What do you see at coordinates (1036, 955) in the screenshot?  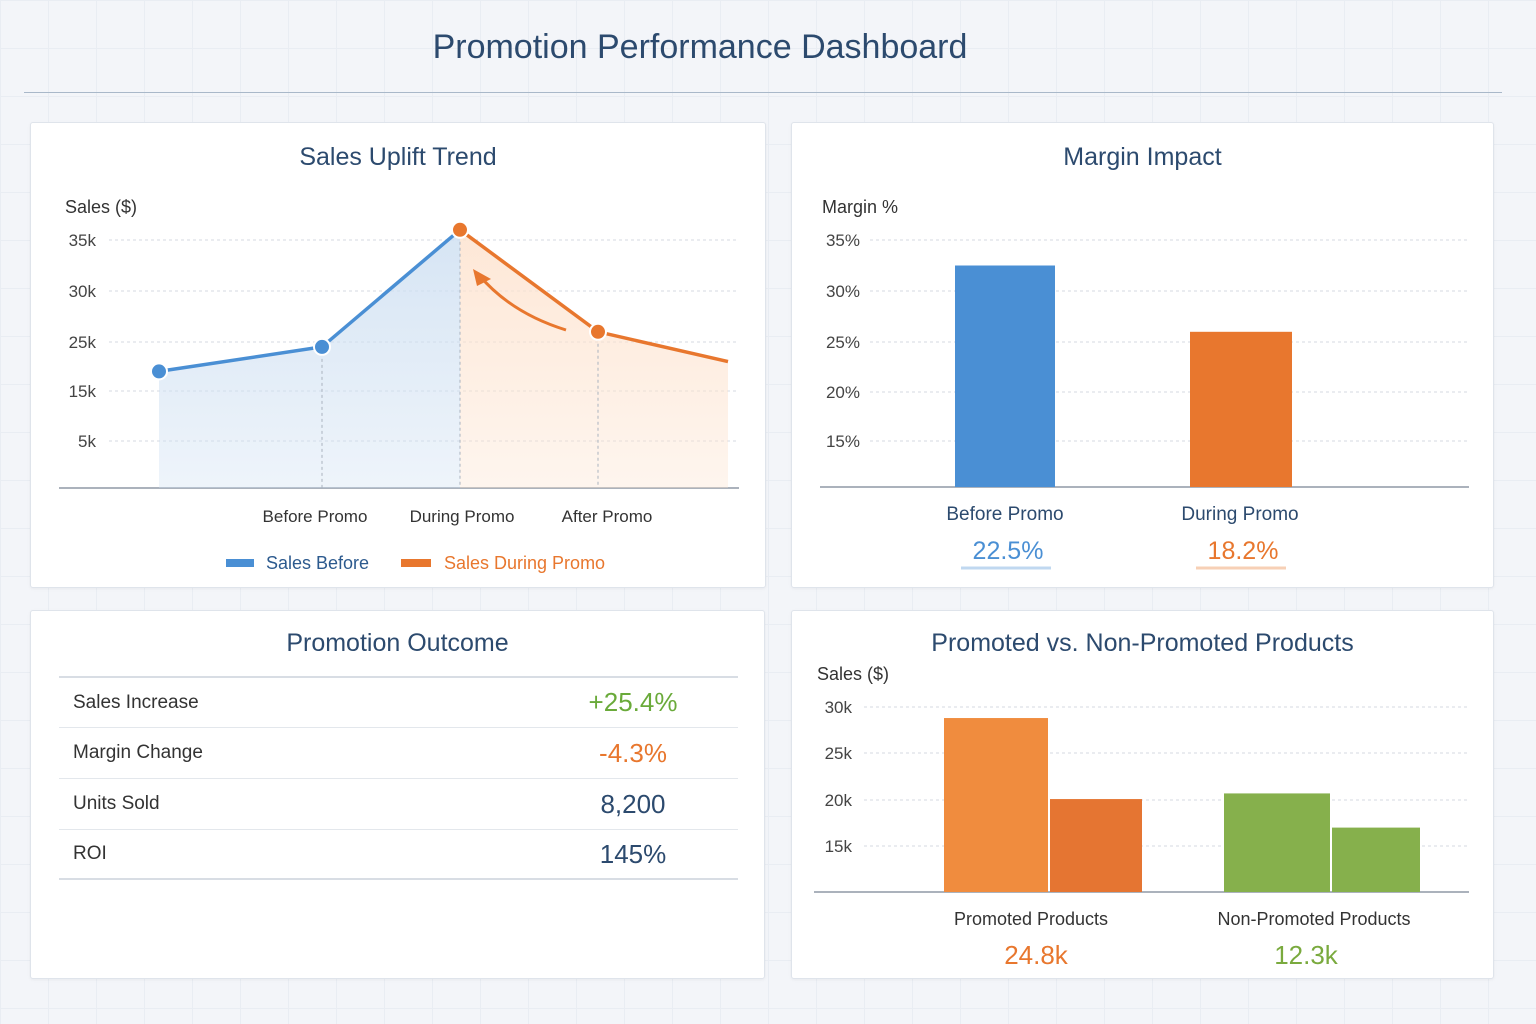 I see `data-label: 24.8k` at bounding box center [1036, 955].